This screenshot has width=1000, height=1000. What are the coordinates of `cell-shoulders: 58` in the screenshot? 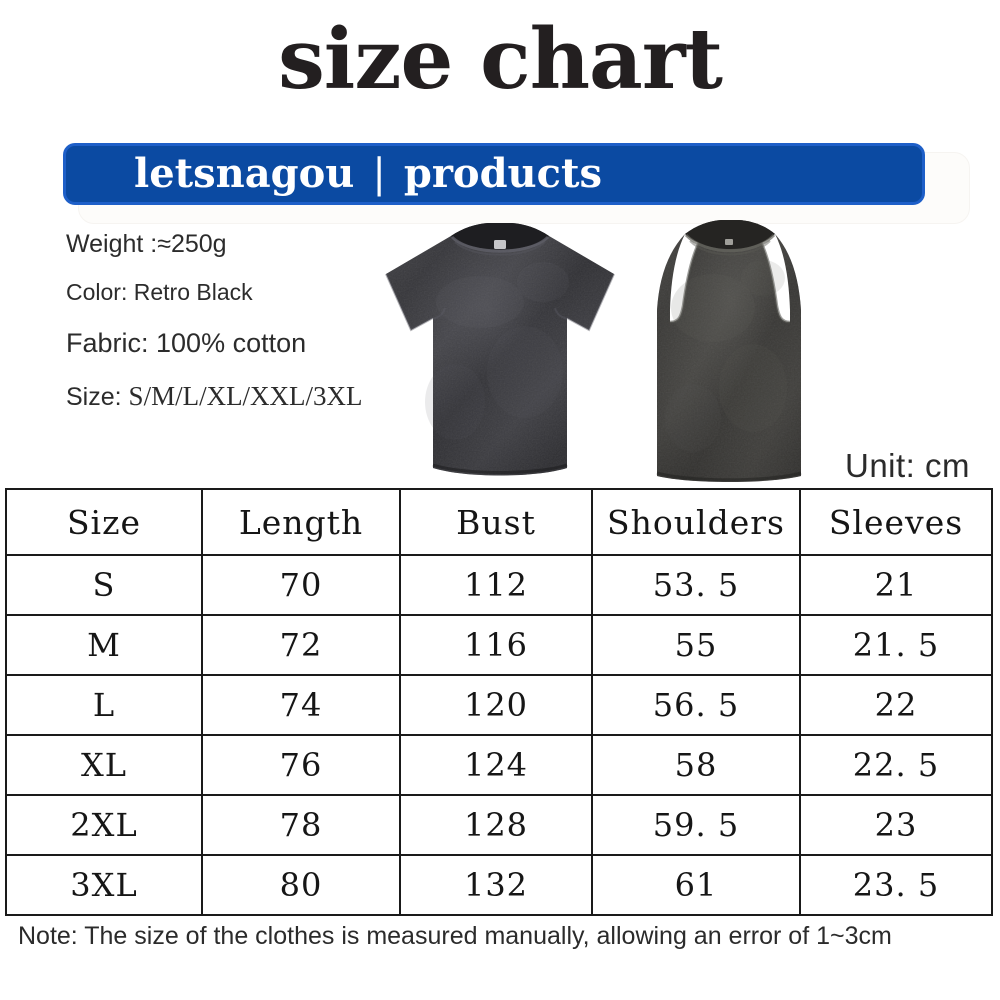 It's located at (696, 765).